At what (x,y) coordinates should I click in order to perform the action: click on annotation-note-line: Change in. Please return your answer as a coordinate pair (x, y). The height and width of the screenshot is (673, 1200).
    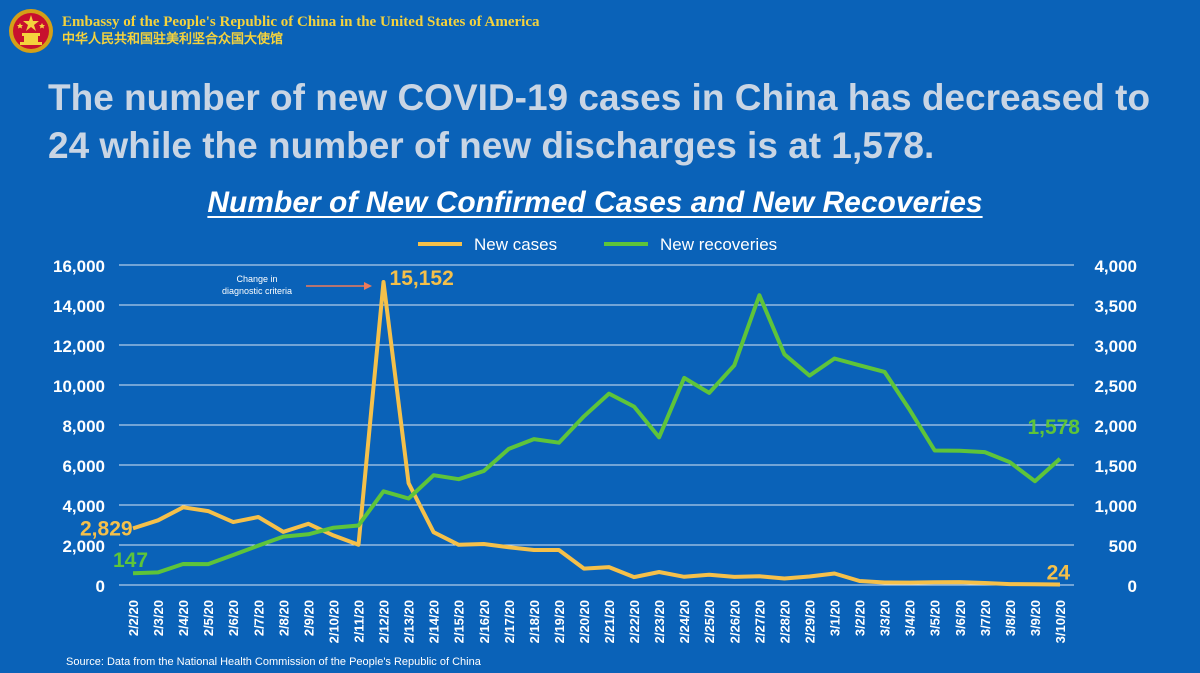
    Looking at the image, I should click on (256, 279).